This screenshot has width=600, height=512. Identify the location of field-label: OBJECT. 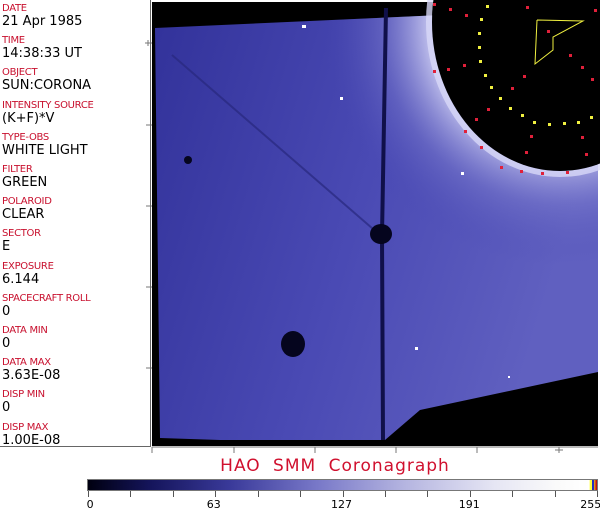
(20, 73).